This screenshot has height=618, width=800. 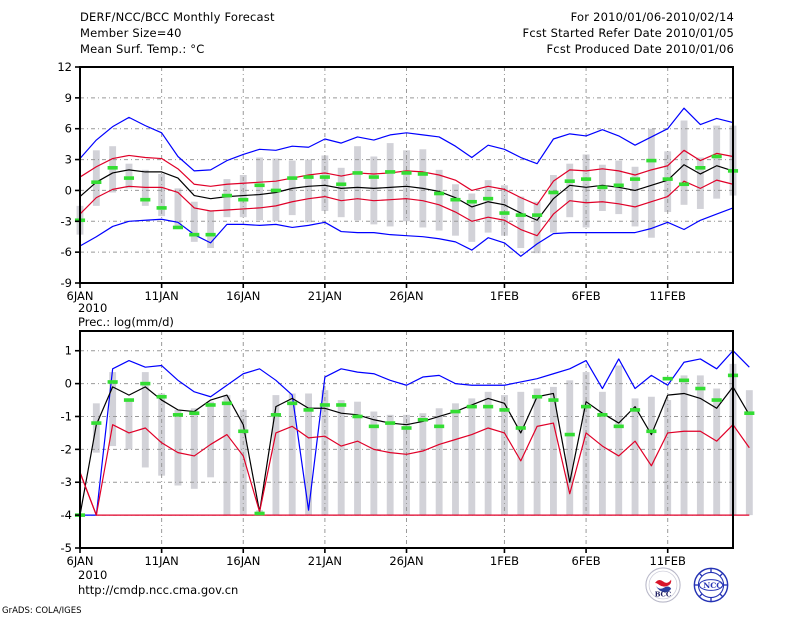 I want to click on forecast-produced-label: Fcst Produced Date 2010/01/06, so click(x=640, y=49).